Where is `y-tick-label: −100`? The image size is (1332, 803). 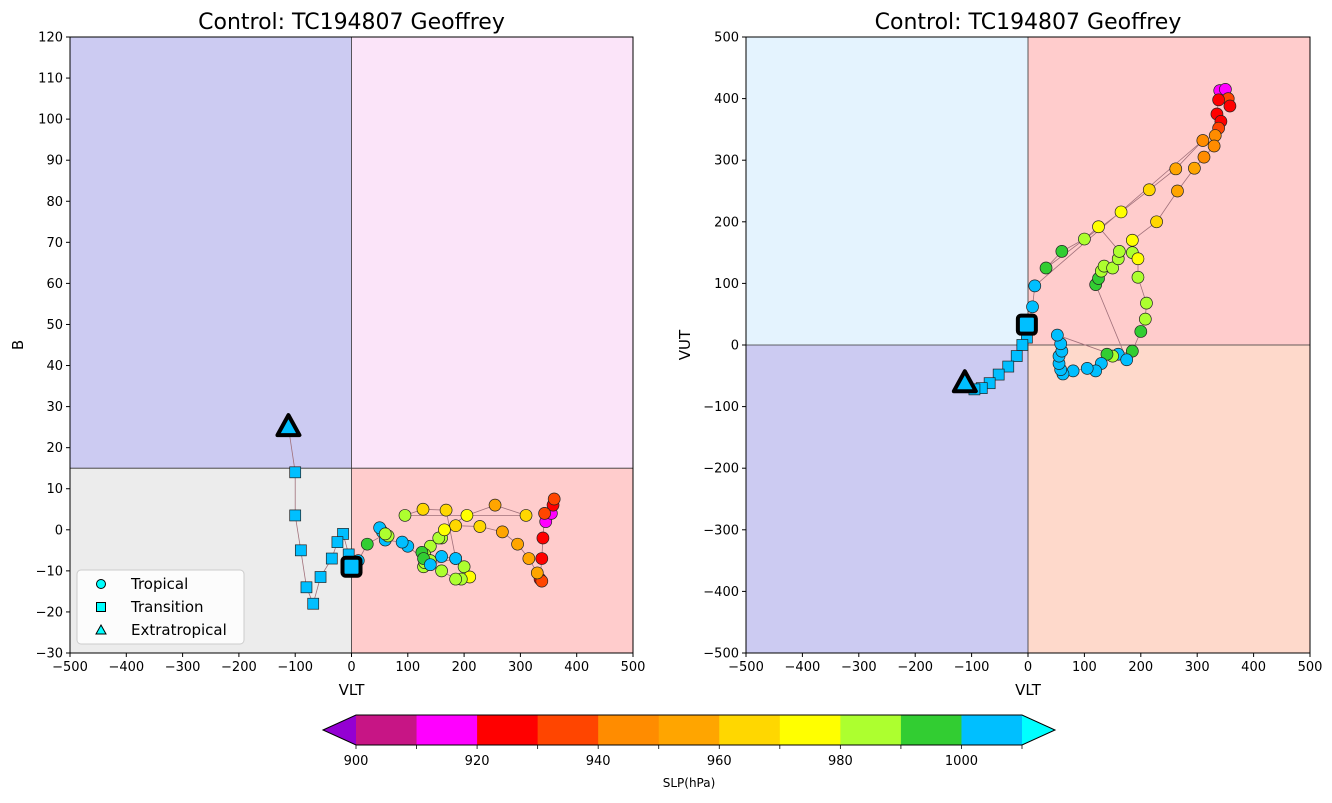
y-tick-label: −100 is located at coordinates (721, 407).